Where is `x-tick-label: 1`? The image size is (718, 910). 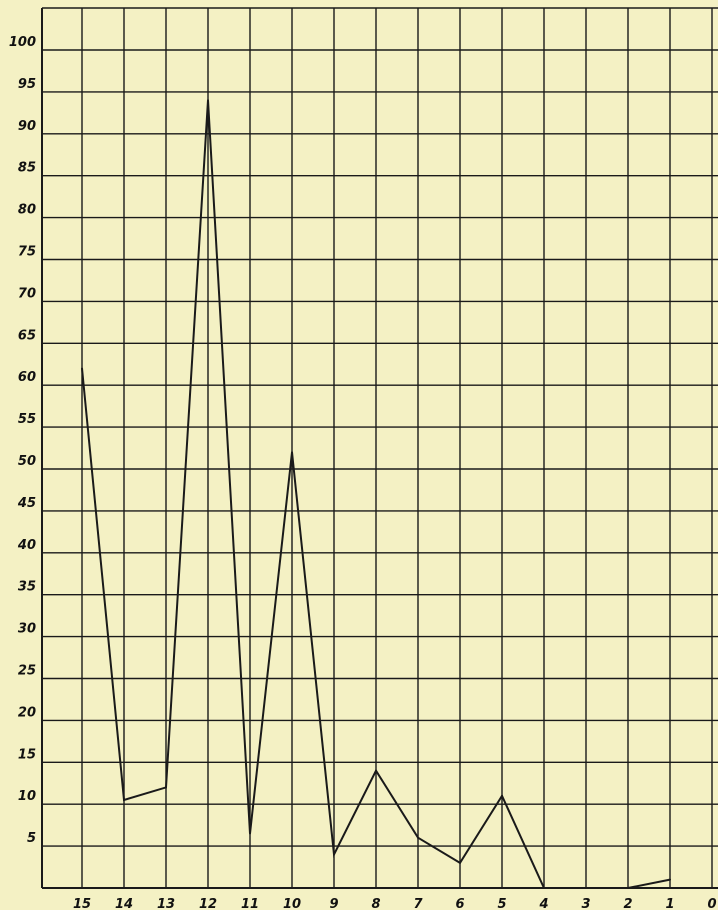
x-tick-label: 1 is located at coordinates (669, 903).